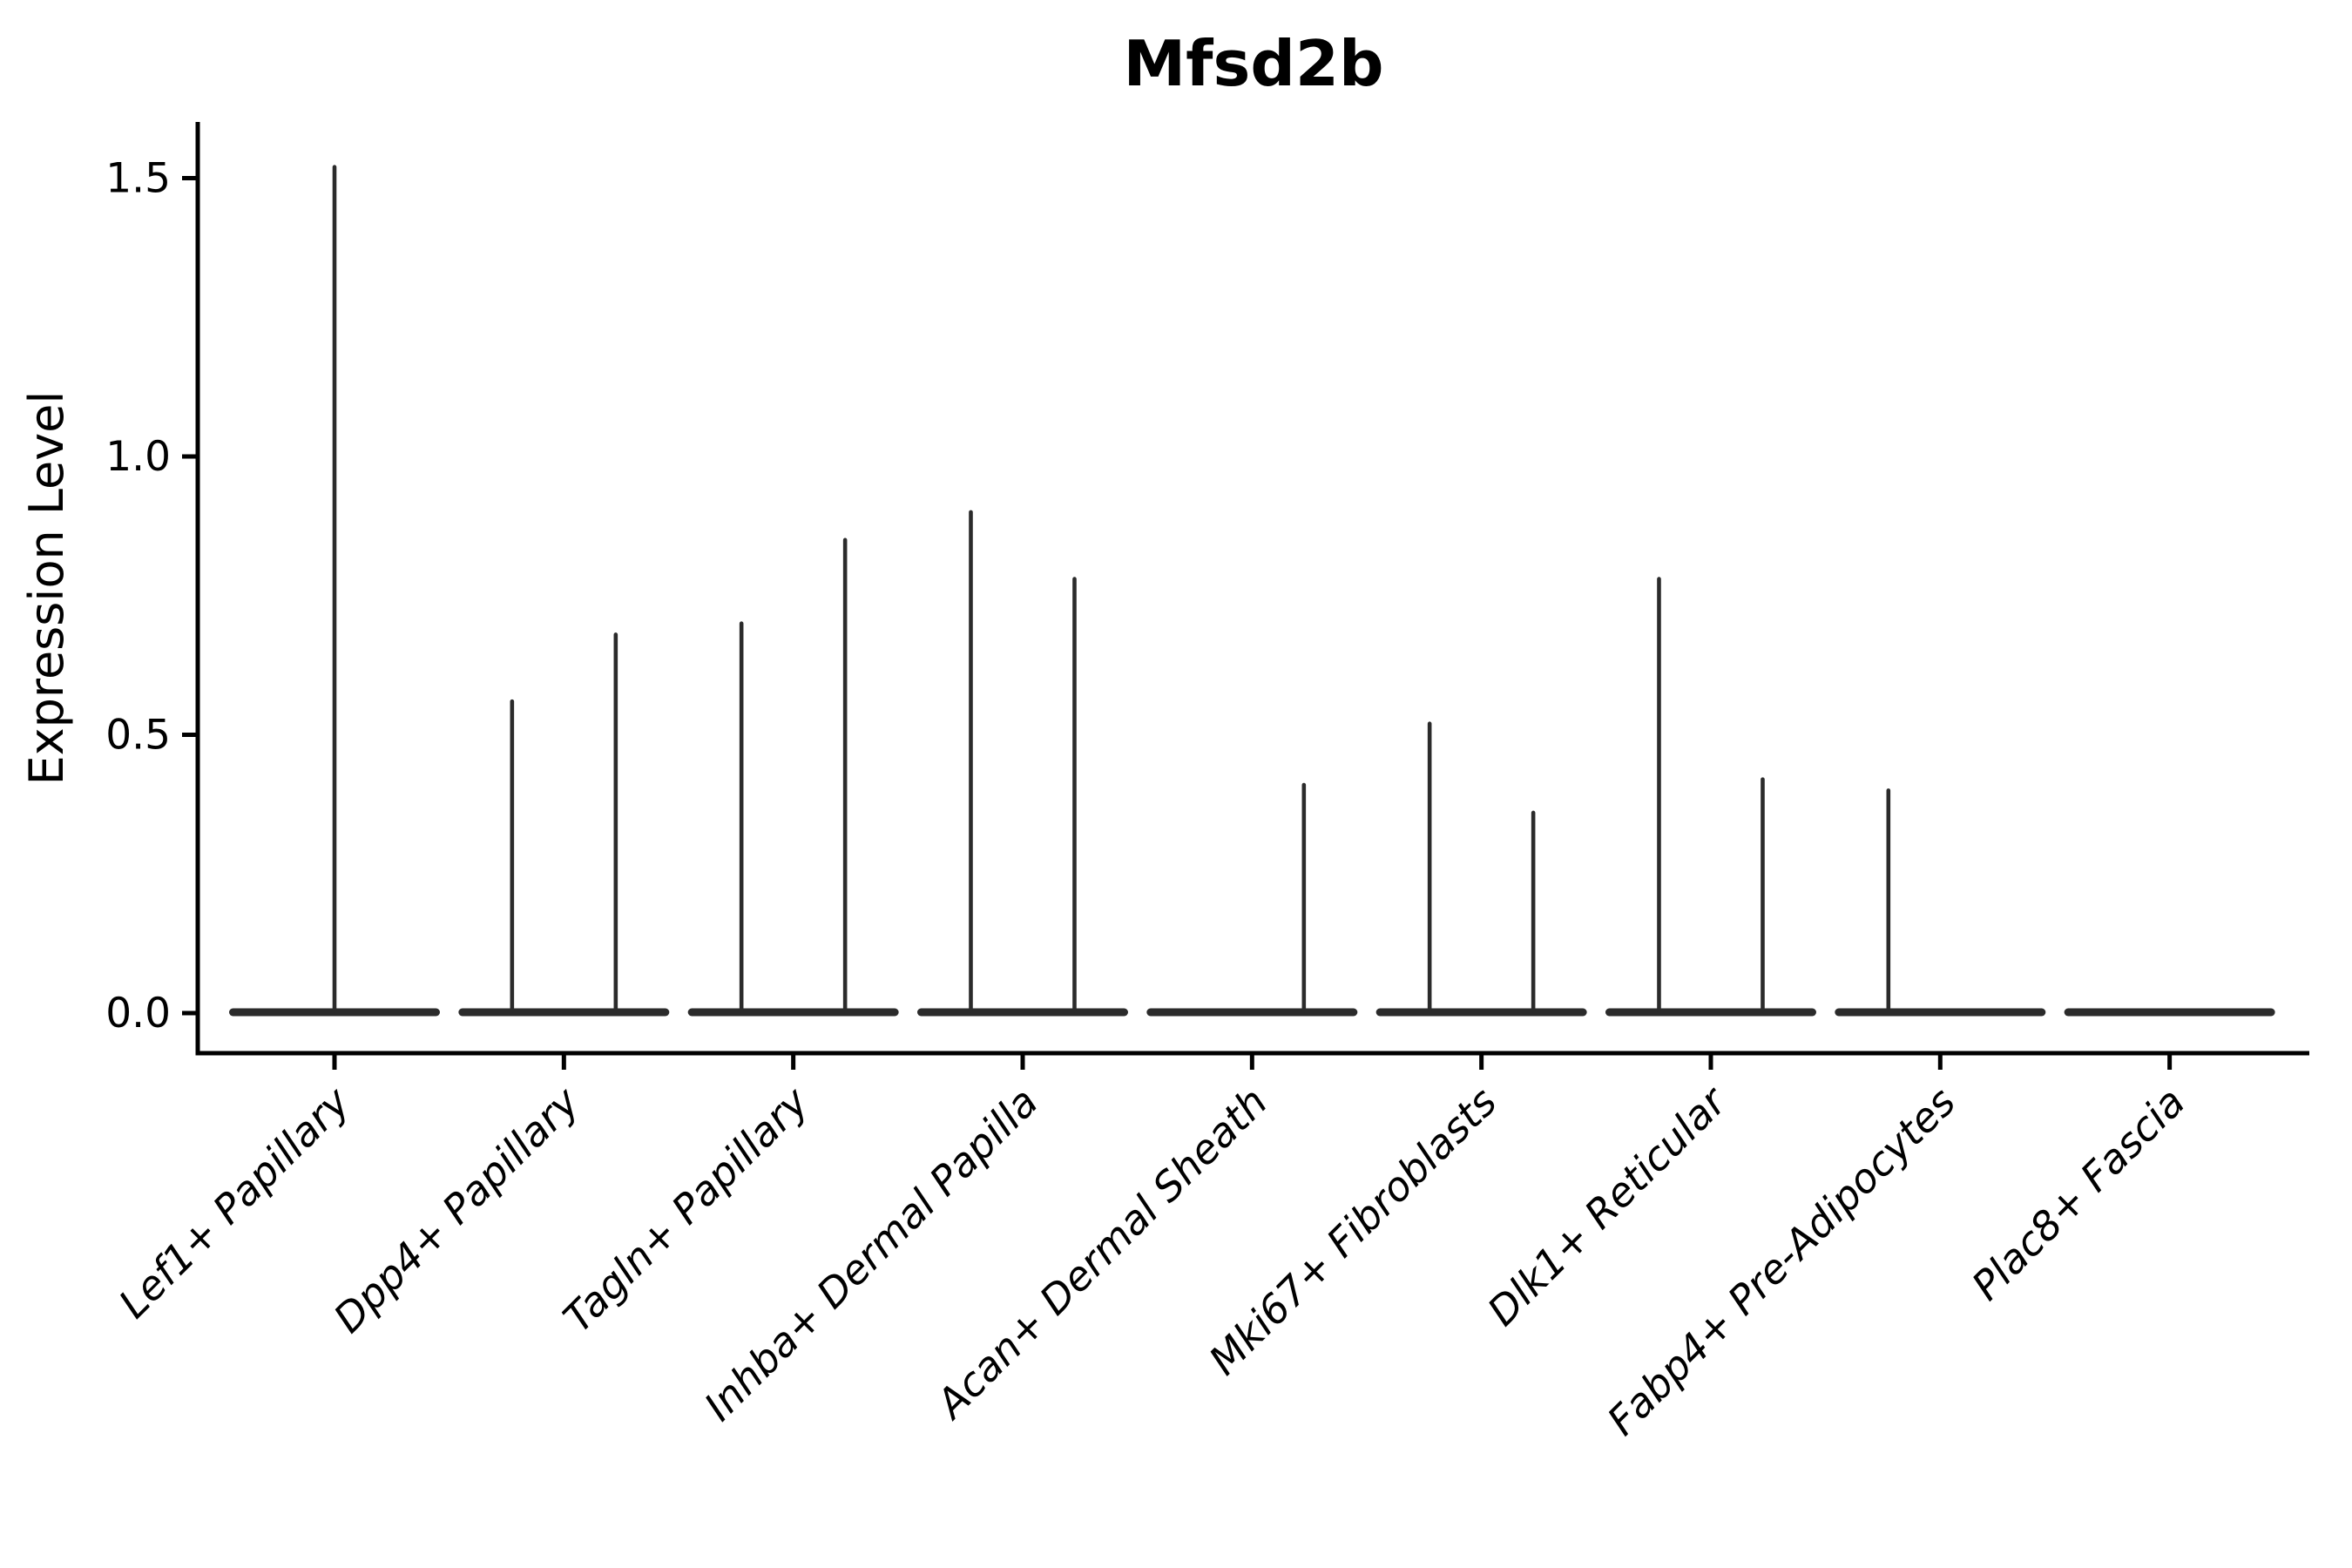  What do you see at coordinates (138, 1014) in the screenshot?
I see `y-tick-label: 0.0` at bounding box center [138, 1014].